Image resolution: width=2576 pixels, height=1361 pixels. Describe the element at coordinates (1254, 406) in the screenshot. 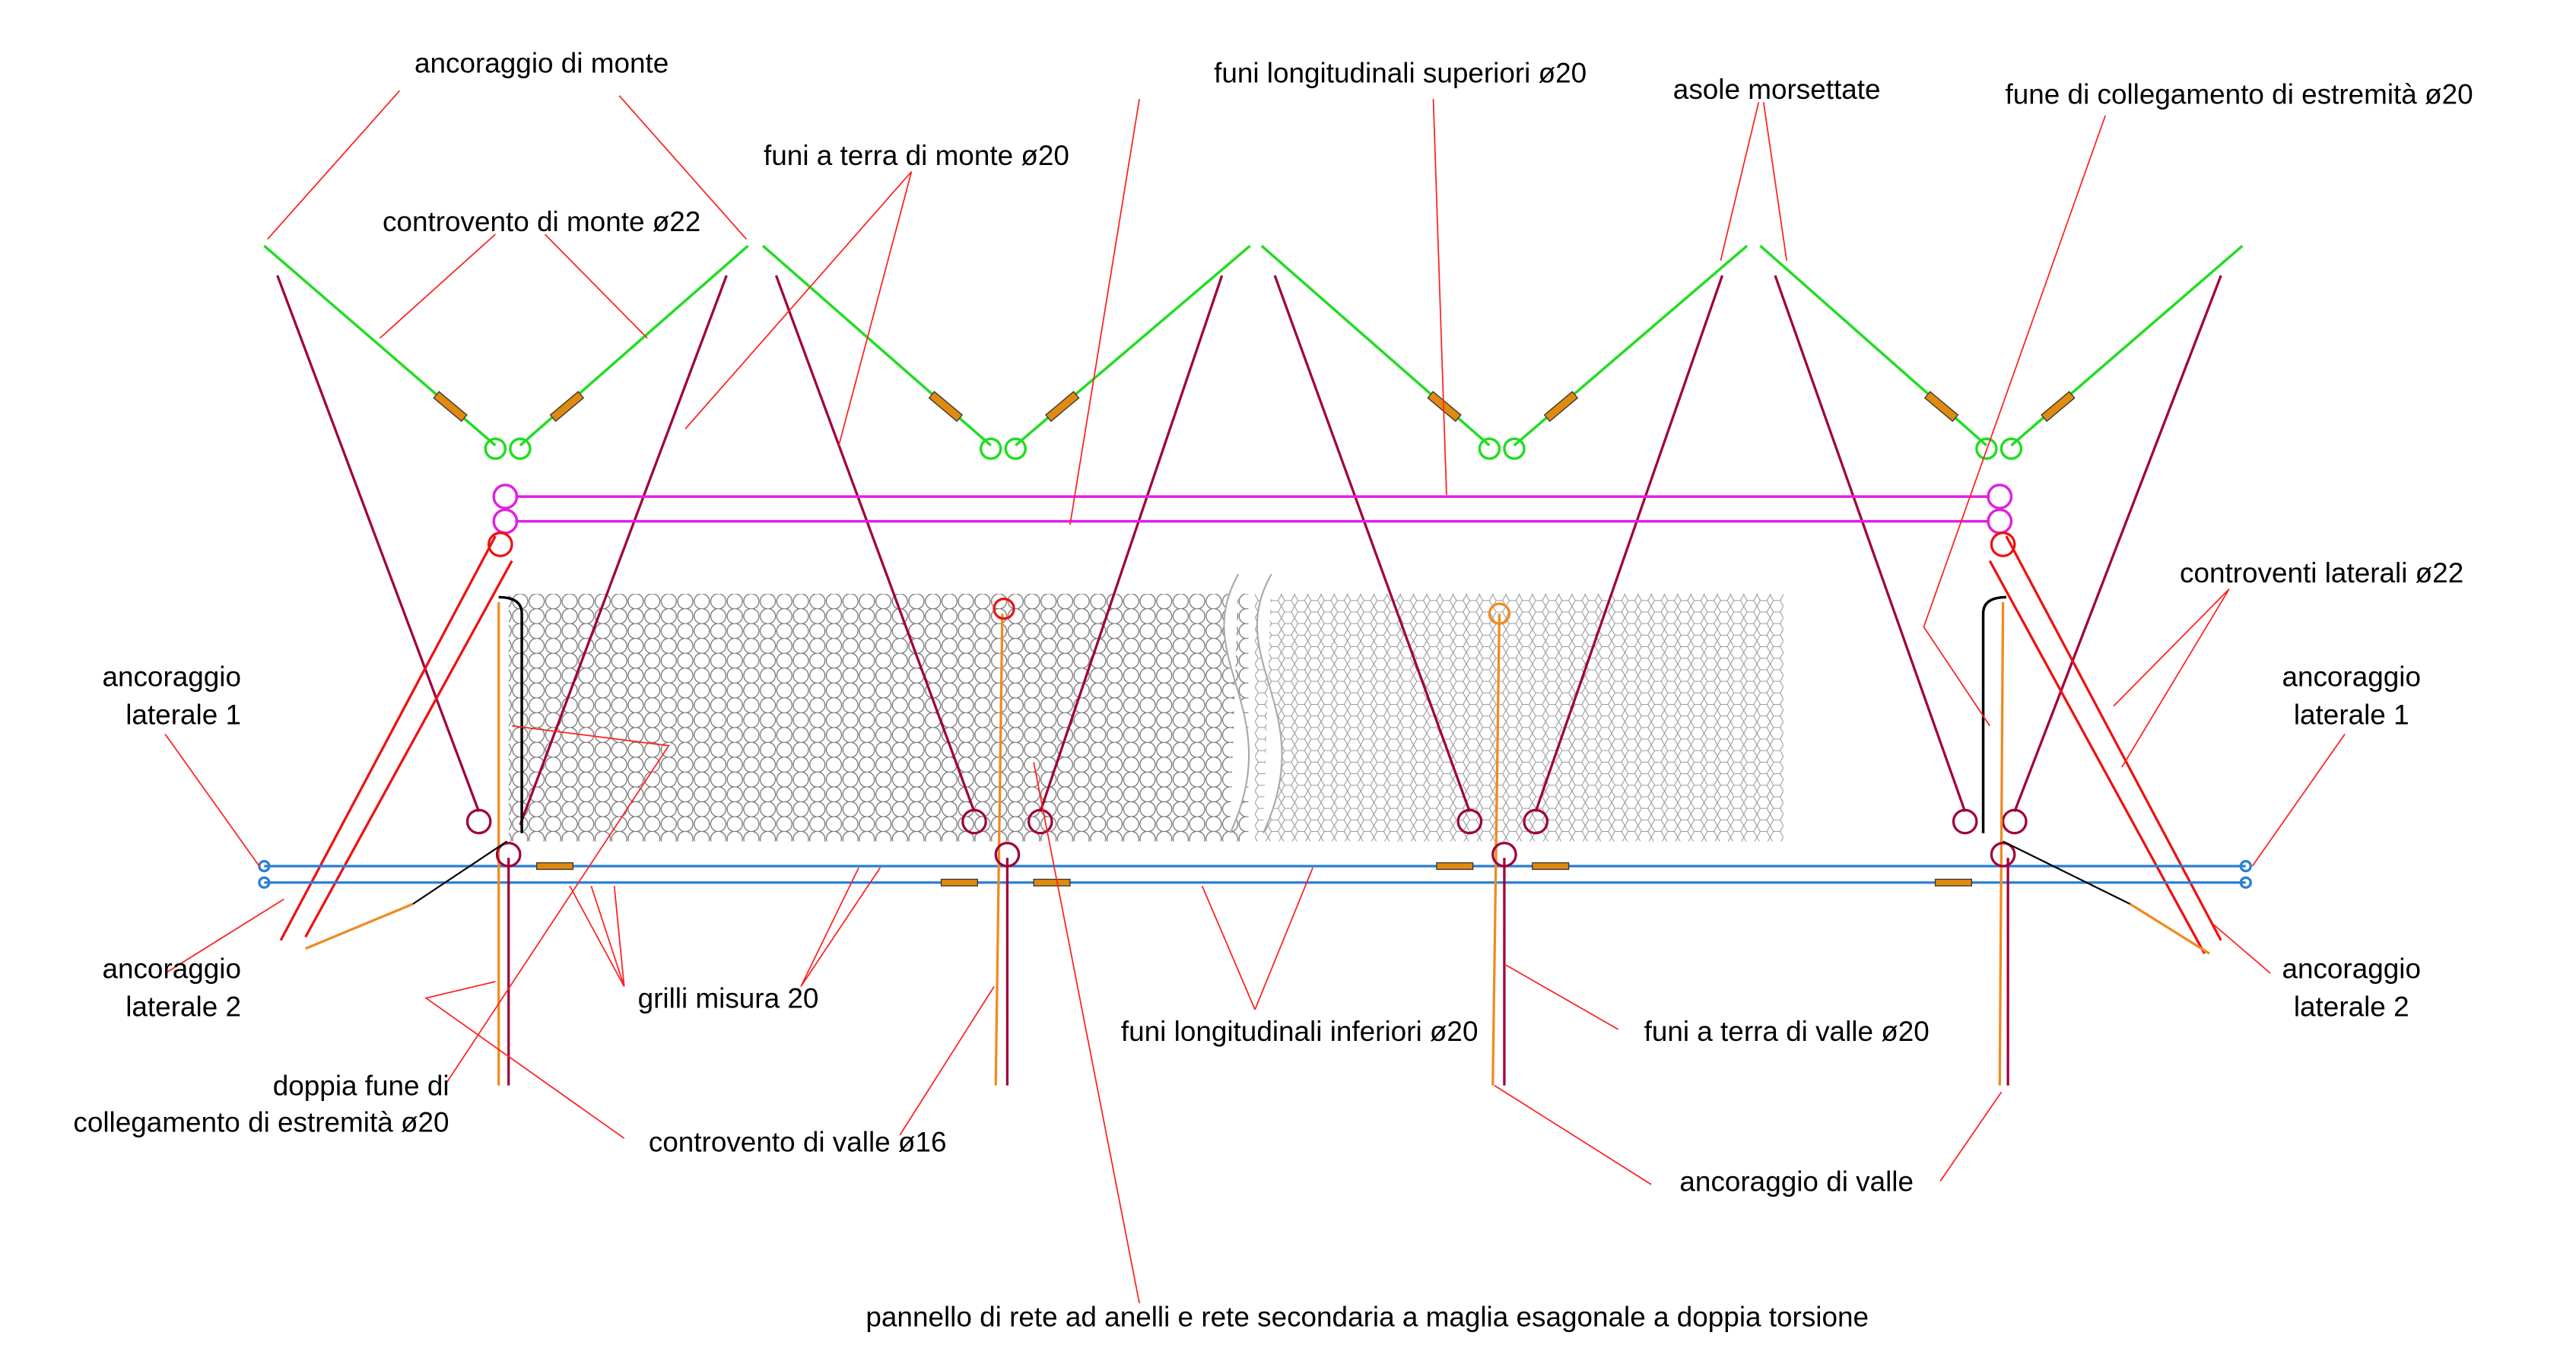

I see `turnbuckles` at that location.